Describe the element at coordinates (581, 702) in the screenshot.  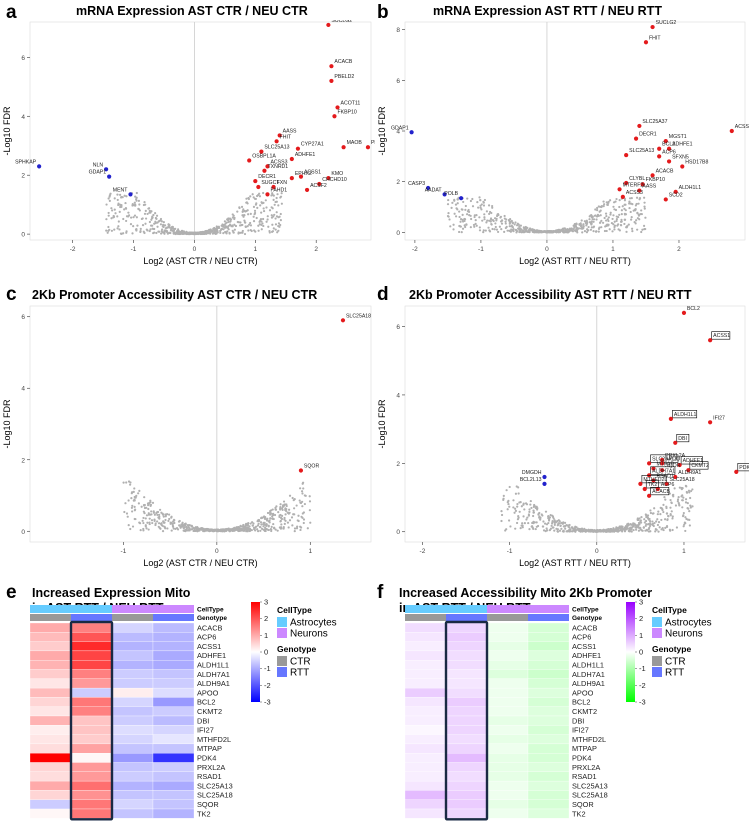
I see `row-label: BCL2` at that location.